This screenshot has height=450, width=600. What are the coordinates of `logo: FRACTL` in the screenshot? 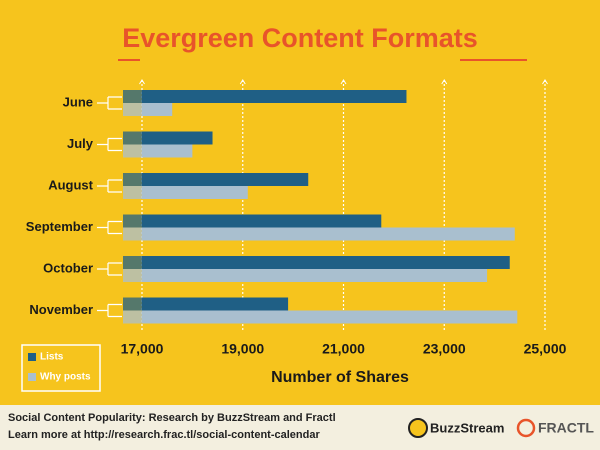 It's located at (566, 428).